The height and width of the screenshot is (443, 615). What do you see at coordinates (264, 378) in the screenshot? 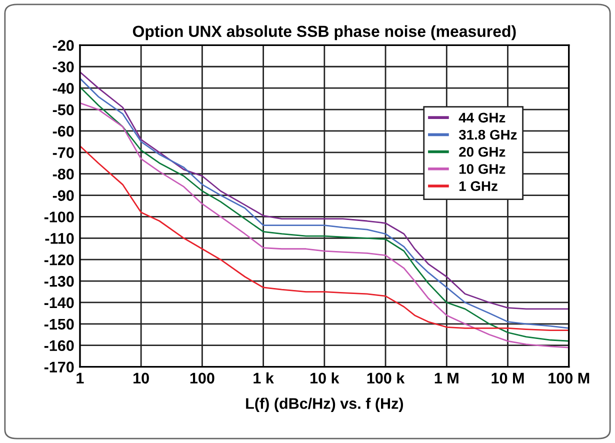
I see `x-tick-label: 1 k` at bounding box center [264, 378].